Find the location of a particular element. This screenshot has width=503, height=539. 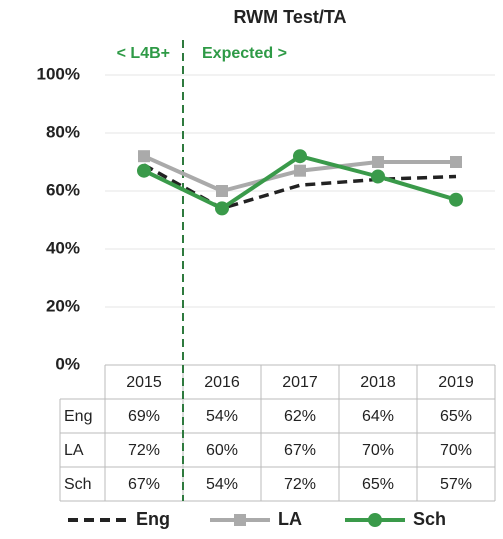

table-row-label: Eng is located at coordinates (78, 416).